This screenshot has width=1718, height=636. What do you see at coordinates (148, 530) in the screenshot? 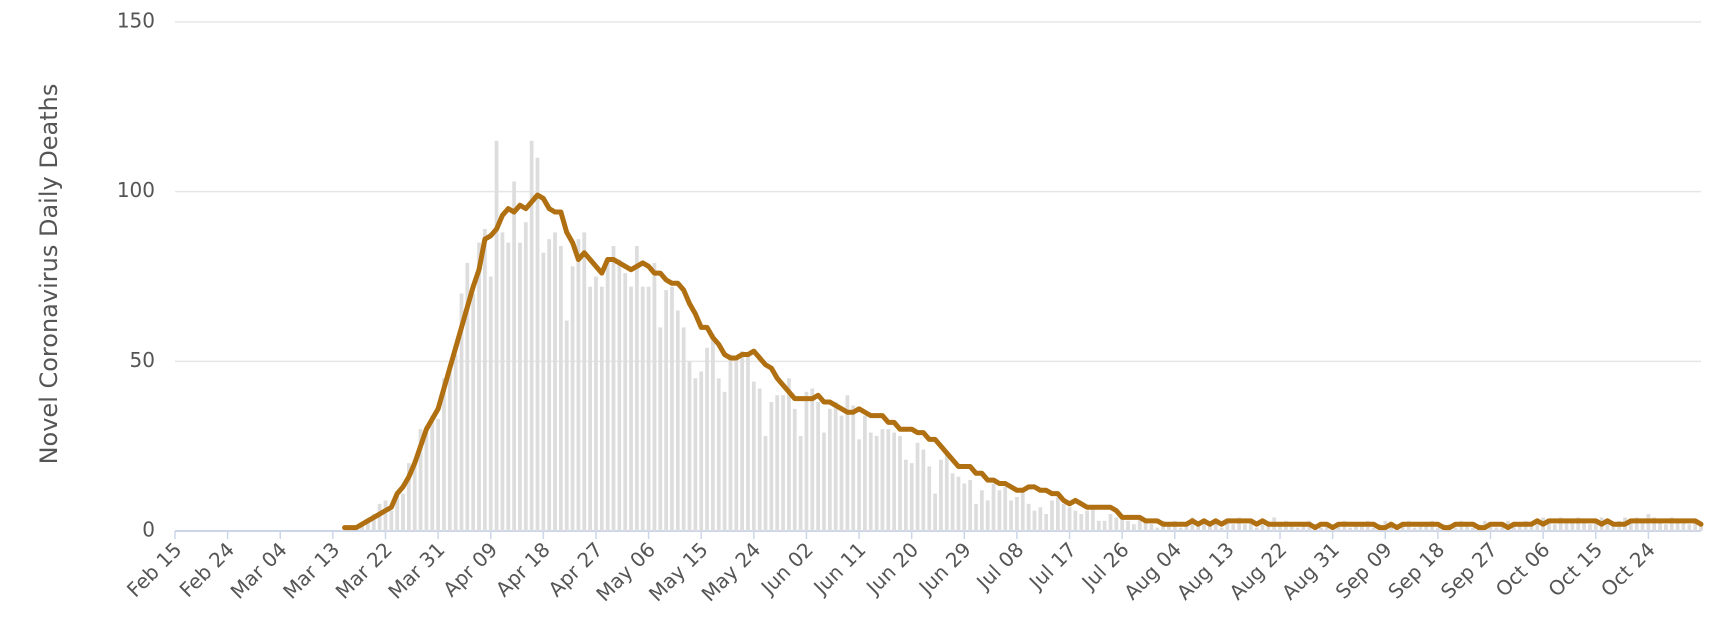
I see `y-tick-label: 0` at bounding box center [148, 530].